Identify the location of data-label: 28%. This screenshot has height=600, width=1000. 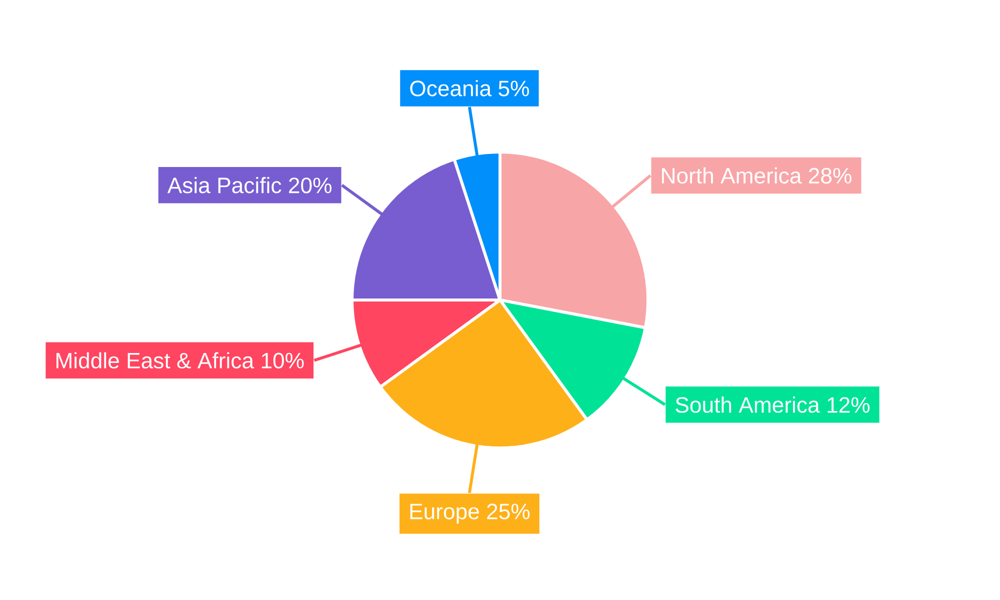
(830, 176).